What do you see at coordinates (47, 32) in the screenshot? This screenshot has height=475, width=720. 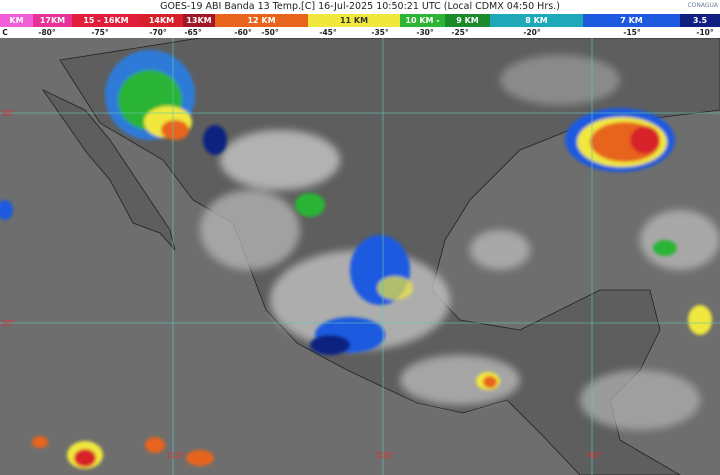 I see `temperature-label: -80°` at bounding box center [47, 32].